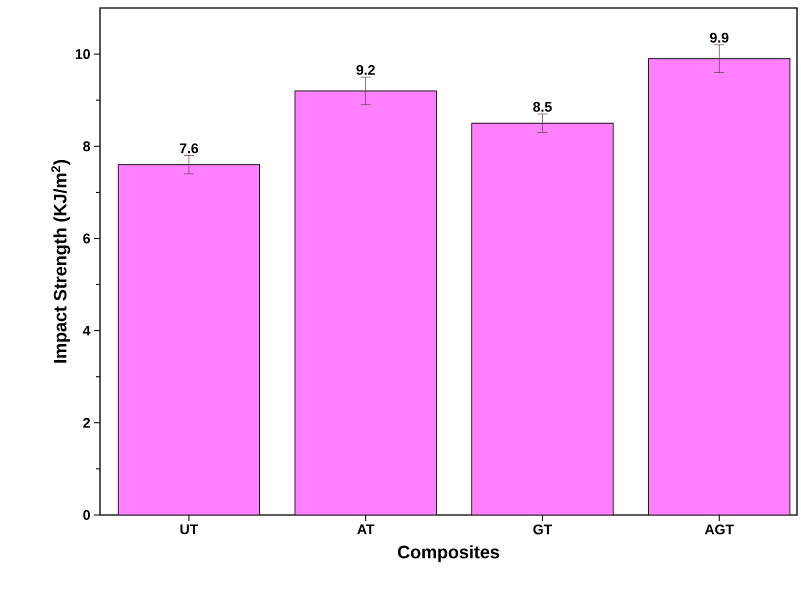 The image size is (801, 599). Describe the element at coordinates (86, 331) in the screenshot. I see `y-tick-label: 4` at that location.